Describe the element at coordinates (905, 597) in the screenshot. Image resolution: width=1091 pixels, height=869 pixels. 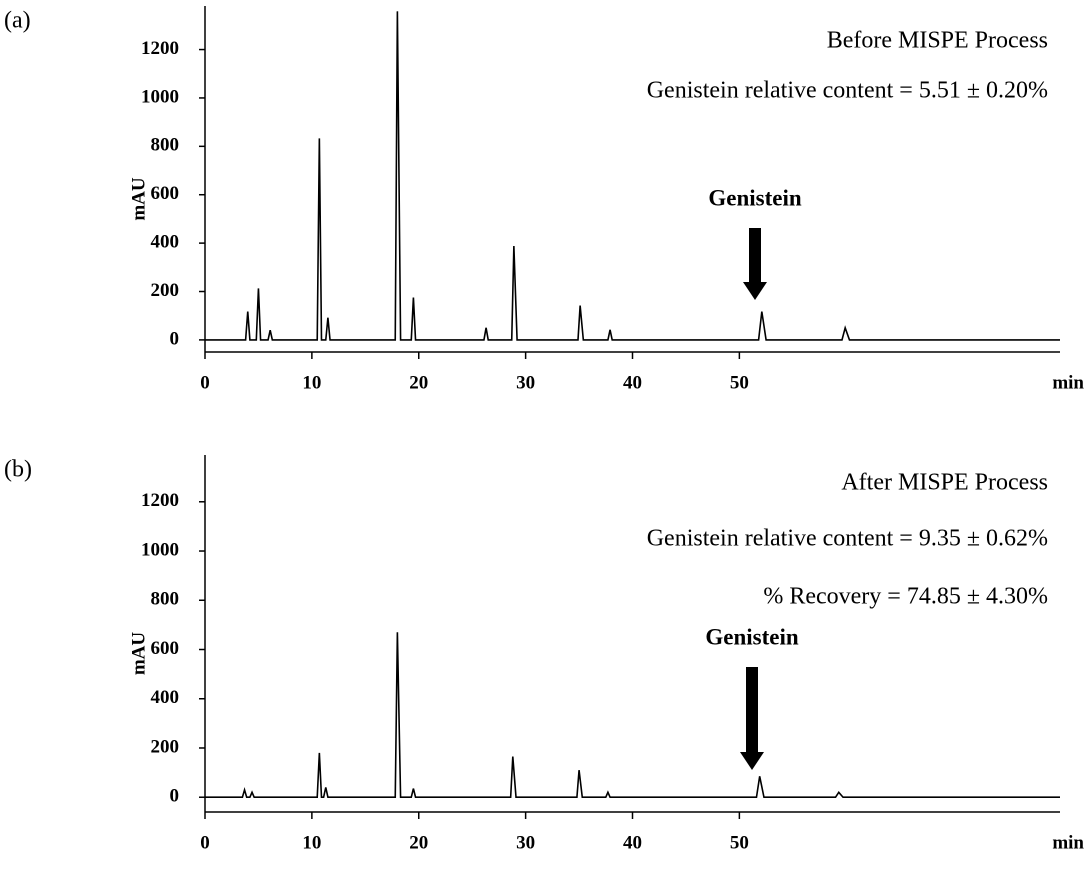
I see `annotation: % Recovery = 74.85 ± 4.30%` at that location.